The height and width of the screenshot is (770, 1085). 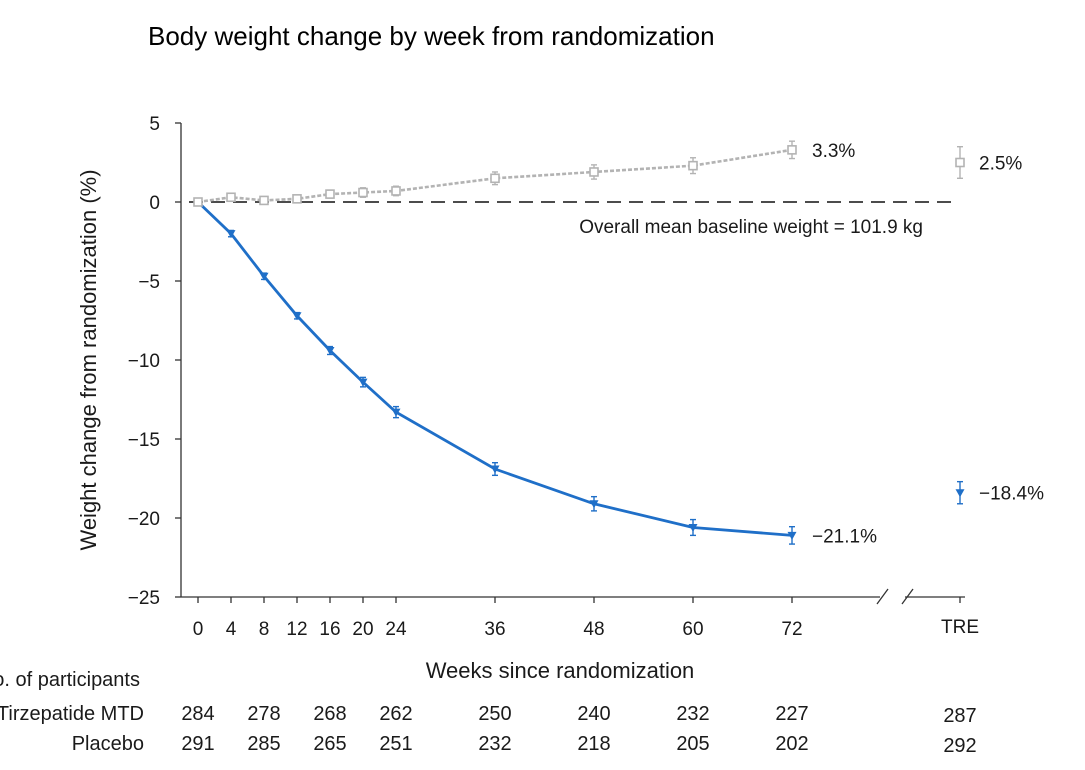 What do you see at coordinates (197, 714) in the screenshot?
I see `table-cell: 284` at bounding box center [197, 714].